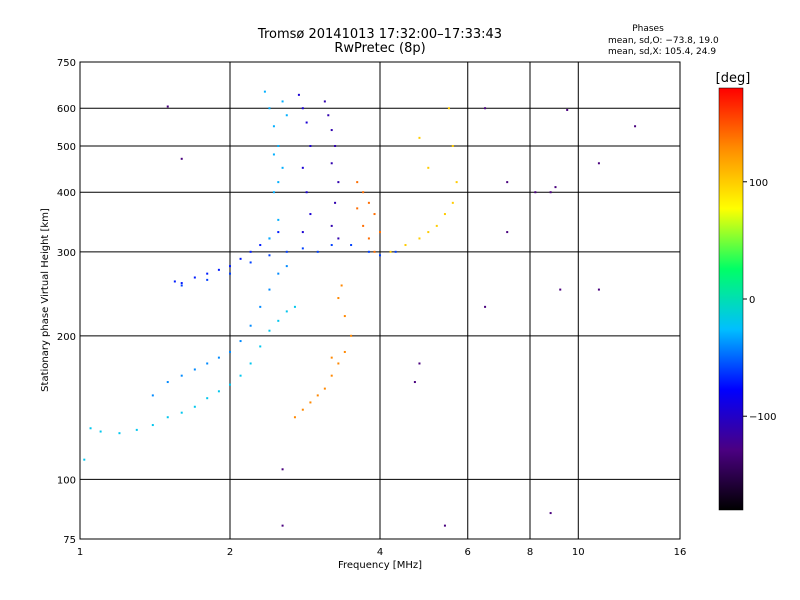 Image resolution: width=800 pixels, height=600 pixels. What do you see at coordinates (66, 337) in the screenshot?
I see `y-tick-label: 200` at bounding box center [66, 337].